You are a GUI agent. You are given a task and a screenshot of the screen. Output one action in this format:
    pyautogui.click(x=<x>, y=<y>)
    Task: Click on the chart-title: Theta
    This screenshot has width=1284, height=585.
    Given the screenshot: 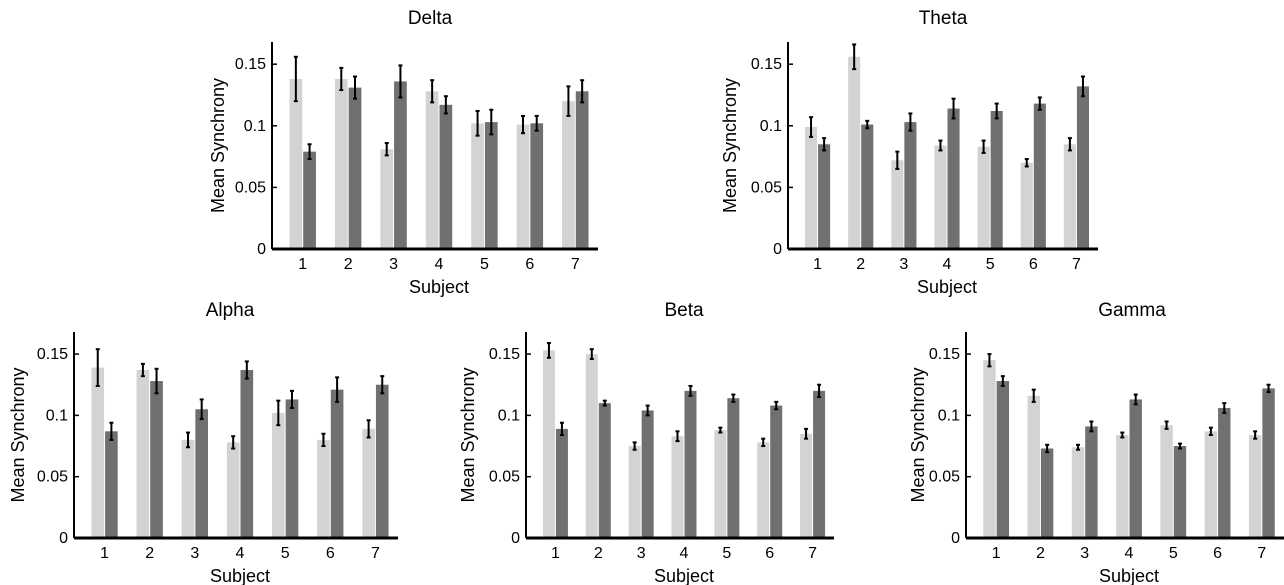 What is the action you would take?
    pyautogui.click(x=943, y=18)
    